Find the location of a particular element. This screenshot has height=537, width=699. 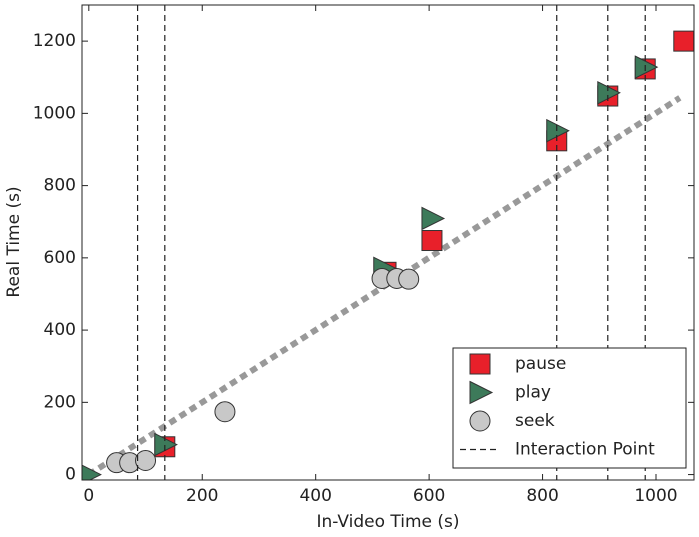

legend-label: seek is located at coordinates (535, 421).